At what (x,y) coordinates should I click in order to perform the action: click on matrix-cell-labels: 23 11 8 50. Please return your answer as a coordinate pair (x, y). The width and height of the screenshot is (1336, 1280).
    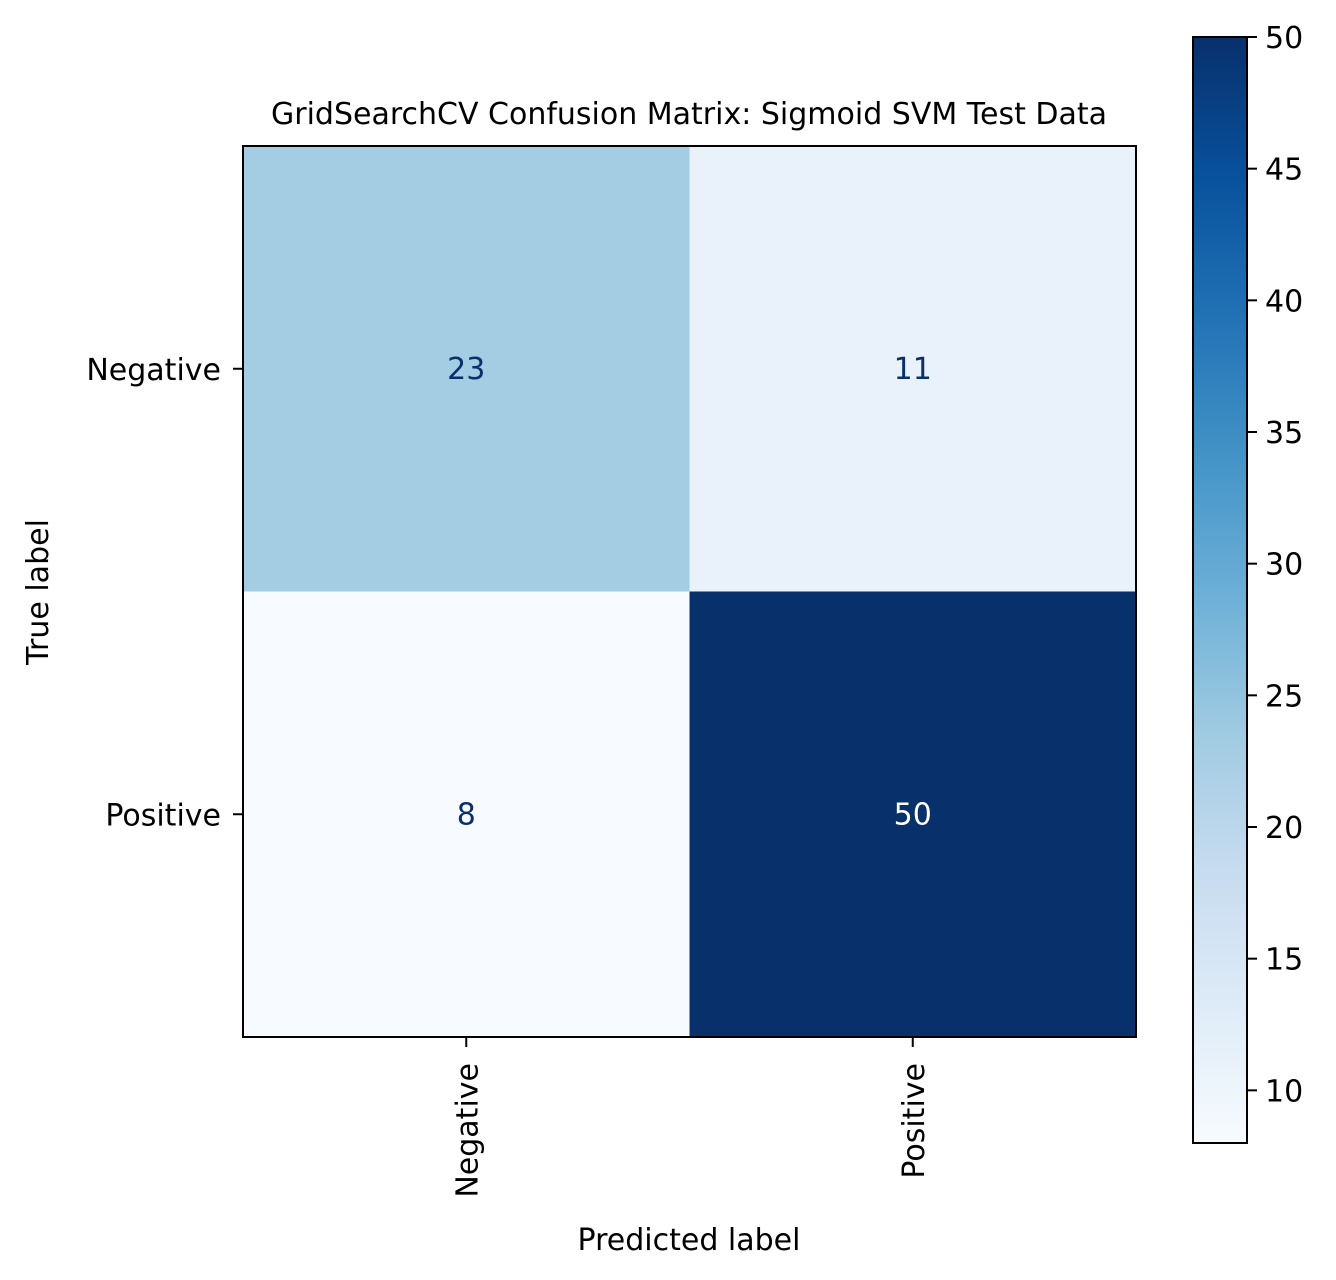
    Looking at the image, I should click on (689, 592).